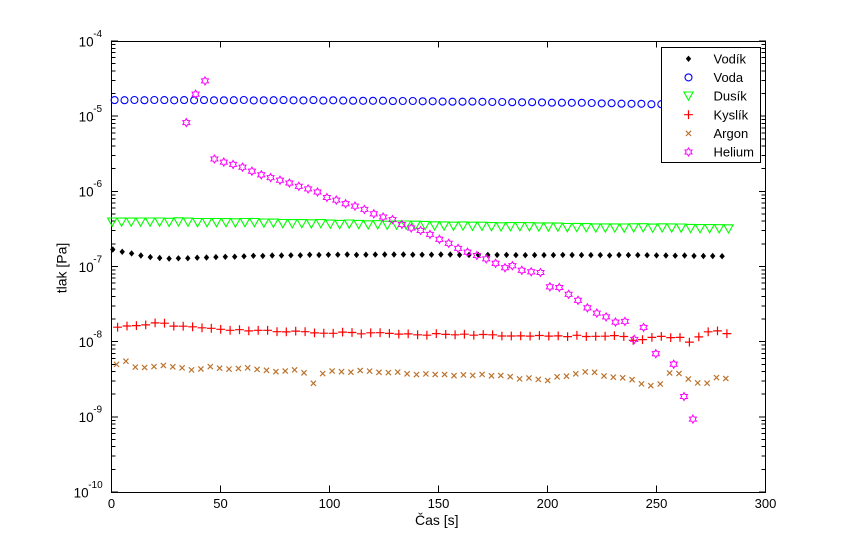 This screenshot has height=553, width=845. What do you see at coordinates (437, 520) in the screenshot?
I see `svg-text: Čas [s]` at bounding box center [437, 520].